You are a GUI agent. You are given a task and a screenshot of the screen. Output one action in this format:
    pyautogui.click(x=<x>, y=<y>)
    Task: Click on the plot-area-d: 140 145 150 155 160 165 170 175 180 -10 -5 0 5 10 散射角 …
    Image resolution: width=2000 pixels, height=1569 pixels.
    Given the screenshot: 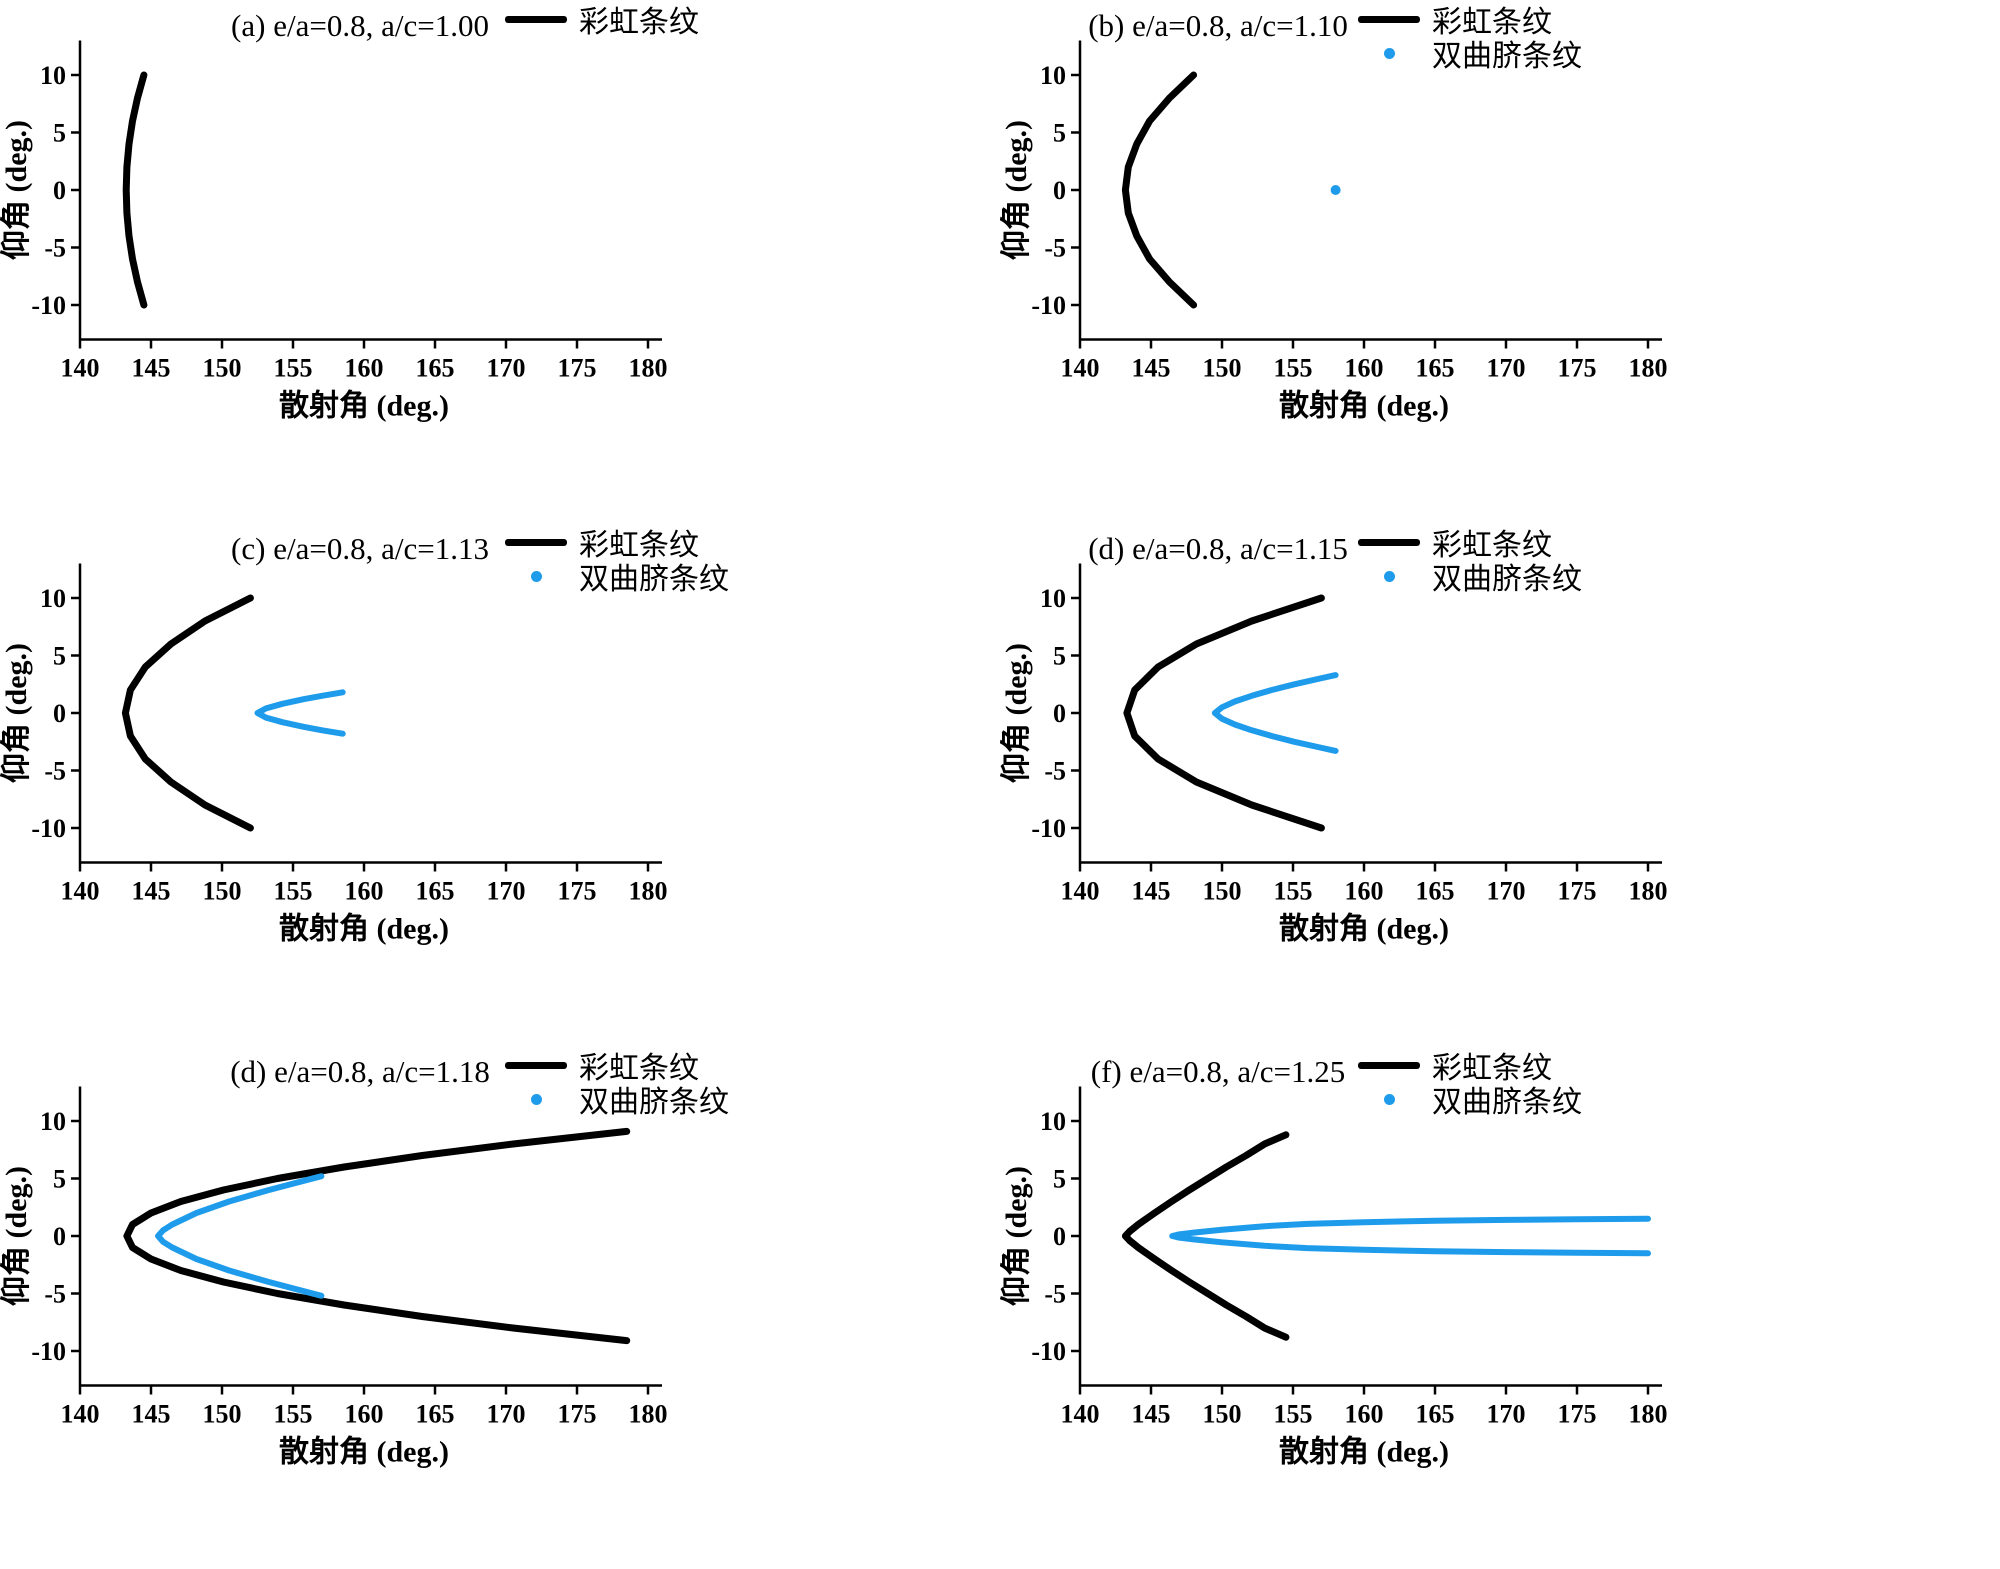 What is the action you would take?
    pyautogui.click(x=1334, y=754)
    